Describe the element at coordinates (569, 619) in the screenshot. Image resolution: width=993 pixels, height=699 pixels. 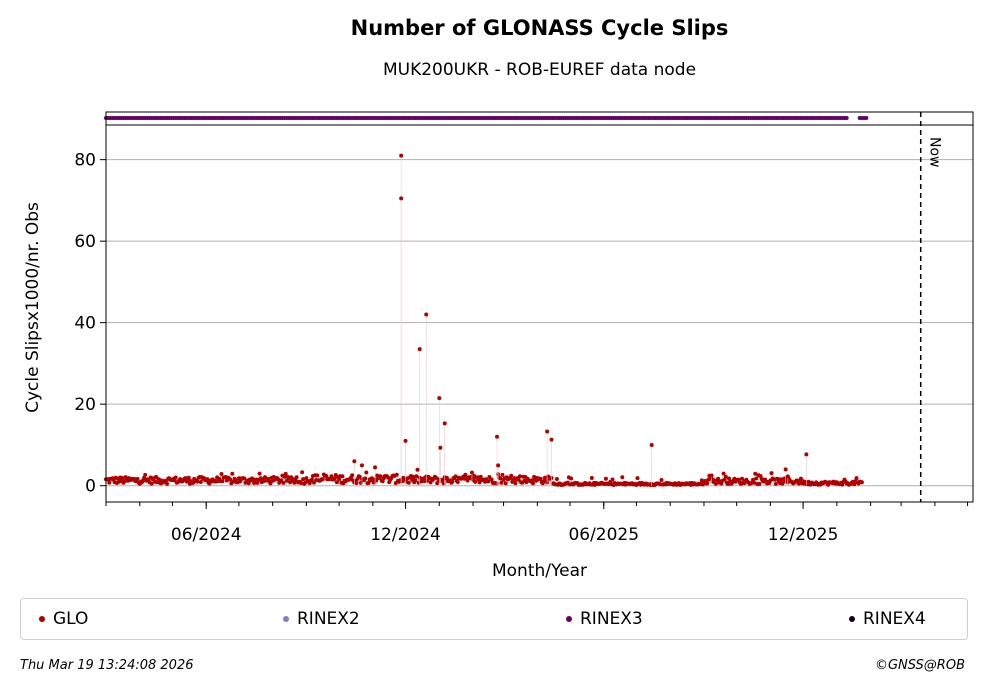
I see `legend-marker-rinex3` at that location.